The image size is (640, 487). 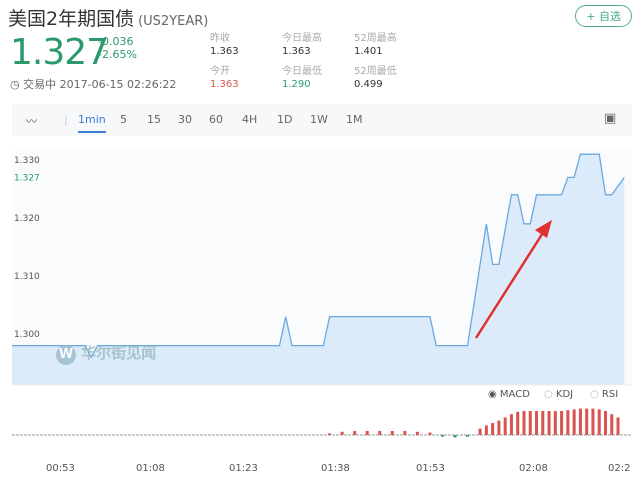 I want to click on chart-type-icon: 〰, so click(x=31, y=121).